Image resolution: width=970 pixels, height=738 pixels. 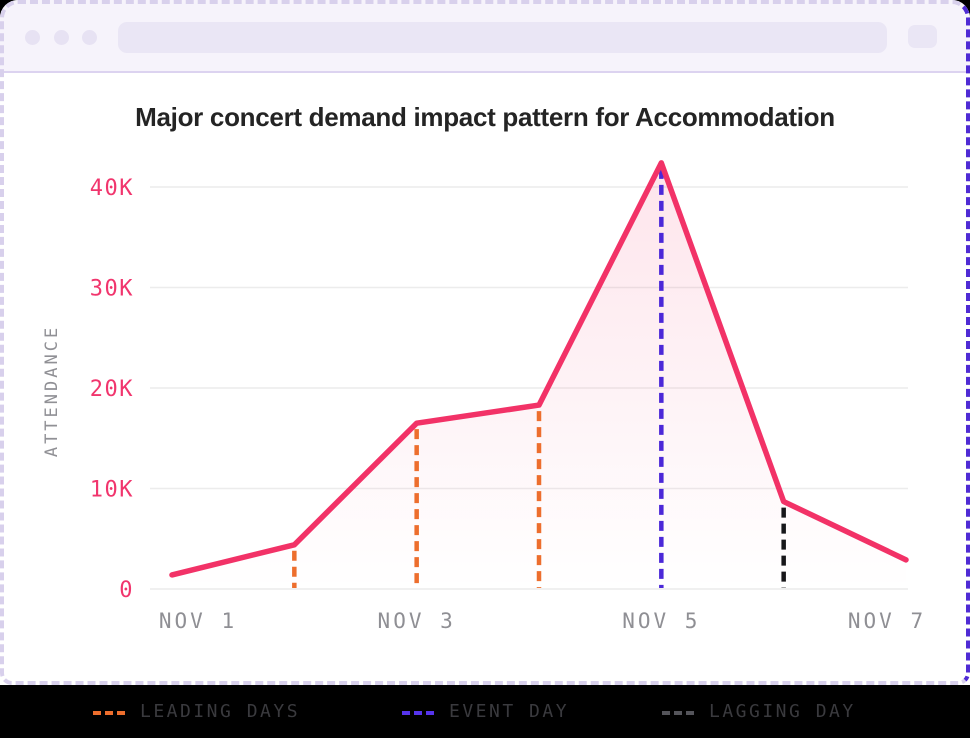 What do you see at coordinates (509, 711) in the screenshot?
I see `legend-label: EVENT DAY` at bounding box center [509, 711].